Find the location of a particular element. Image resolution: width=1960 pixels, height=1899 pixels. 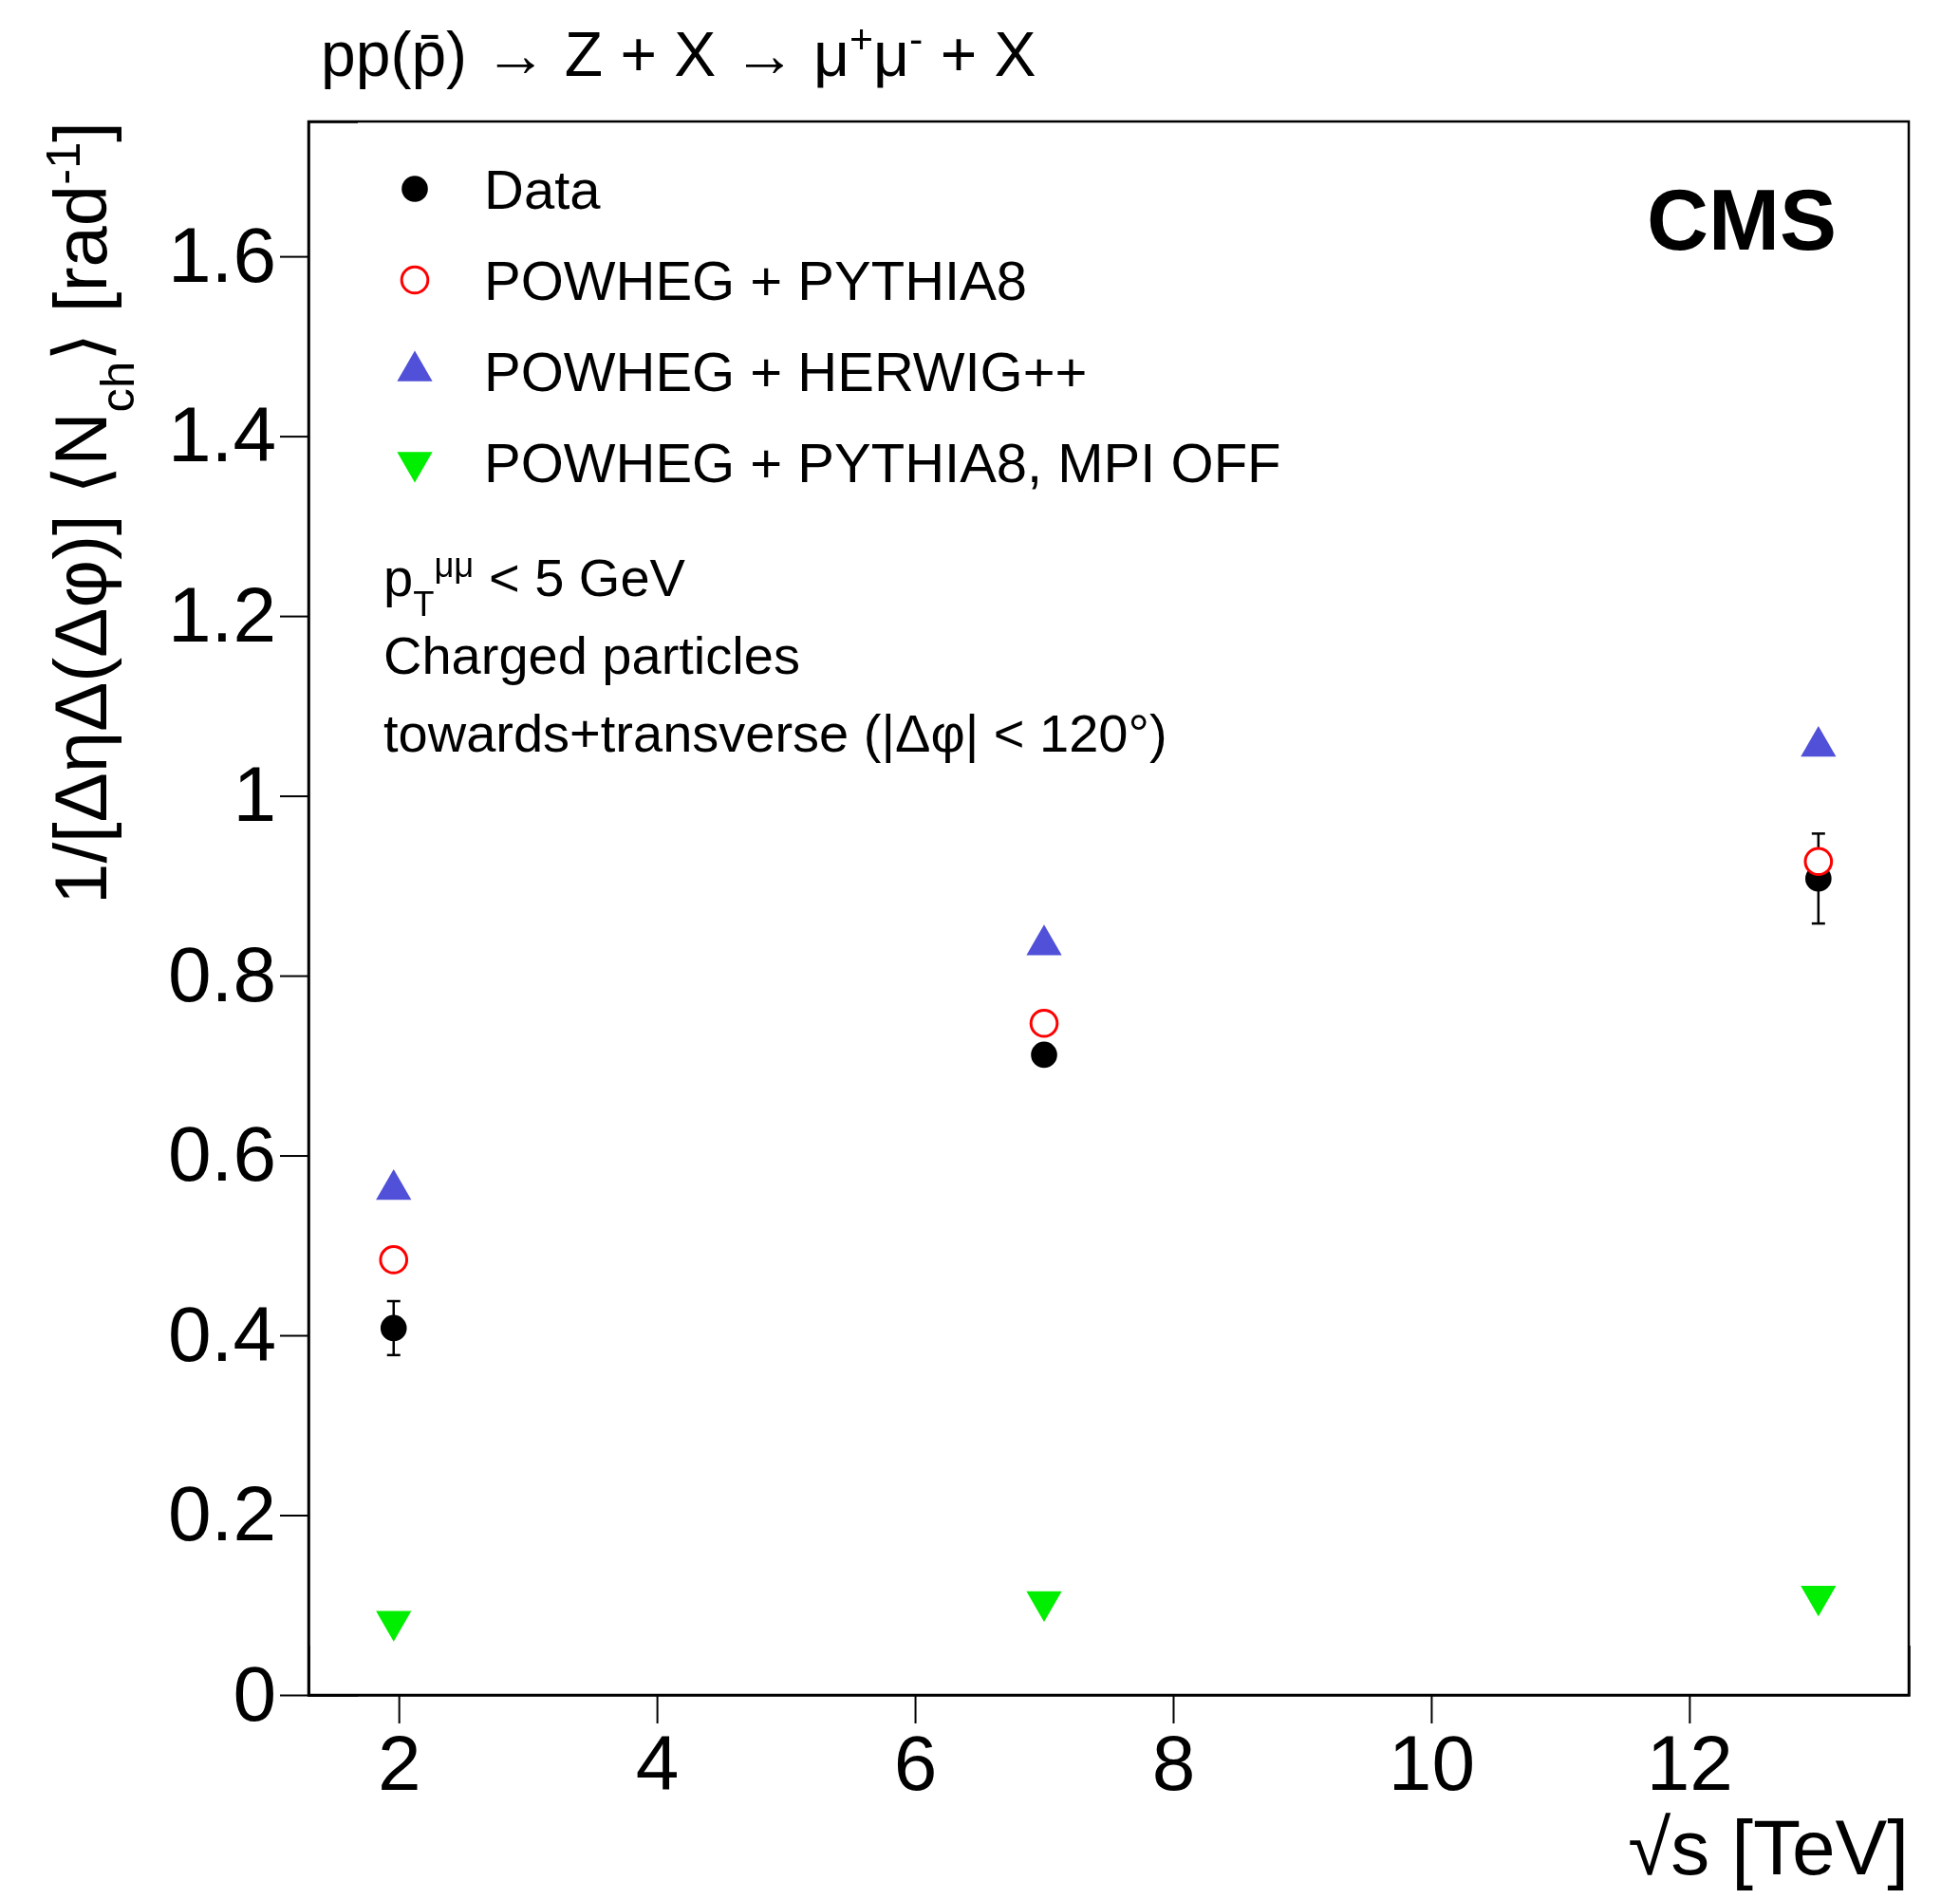

chart-title: pp(p̄) → Z + X → μ$^{+}$μ$^{-}$ + X is located at coordinates (679, 53).